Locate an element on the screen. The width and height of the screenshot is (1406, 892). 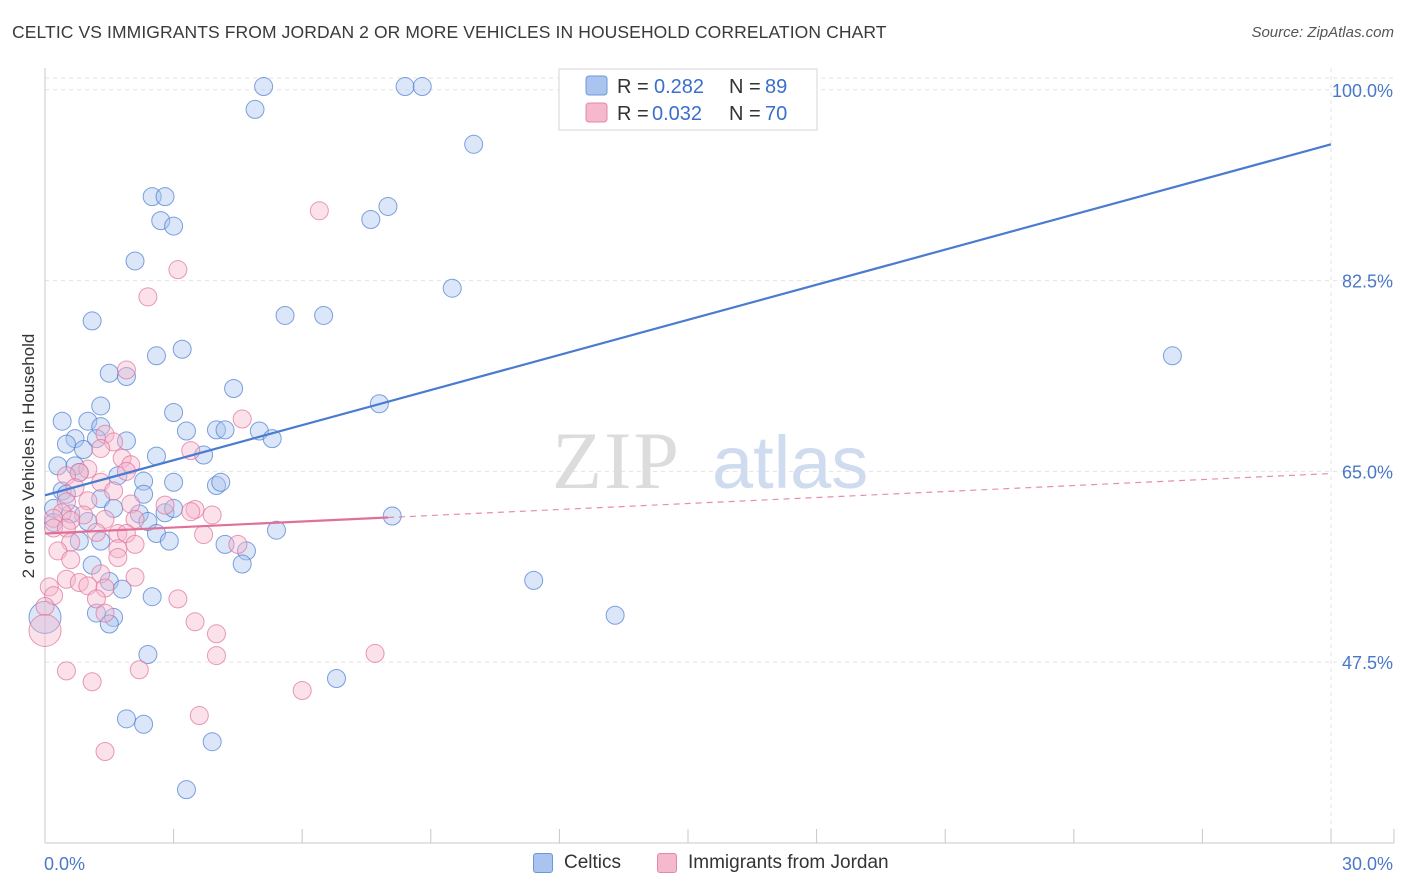
series-legend: Celtics Immigrants from Jordan is located at coordinates (703, 865).